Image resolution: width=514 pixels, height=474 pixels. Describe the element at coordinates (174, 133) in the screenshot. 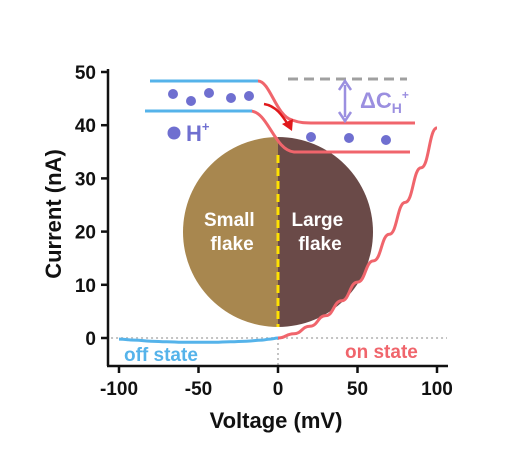

I see `proton-legend-dot` at that location.